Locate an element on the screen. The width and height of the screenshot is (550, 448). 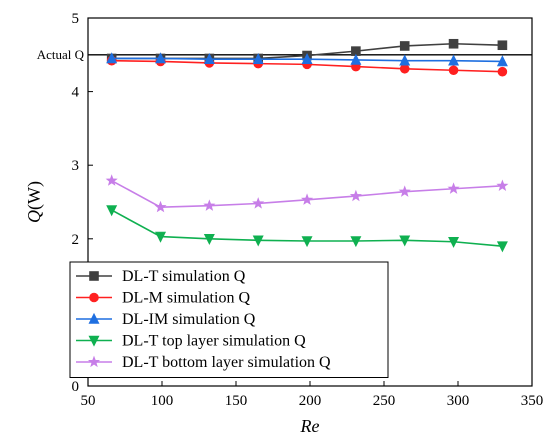
legend-entry: DL-M simulation Q is located at coordinates (163, 298).